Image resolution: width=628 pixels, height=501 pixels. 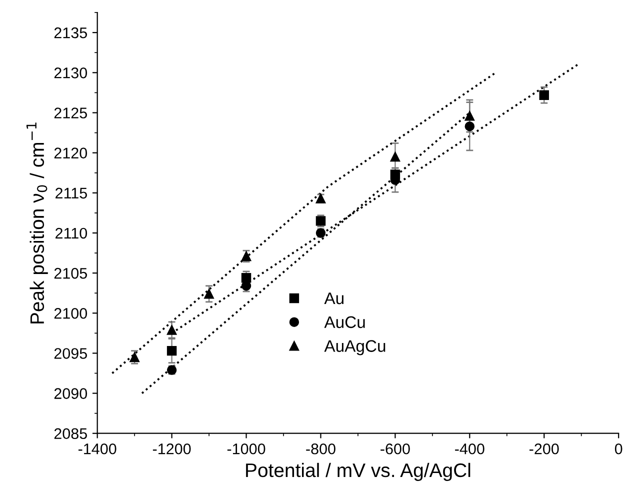 I want to click on y-tick-label: 2125, so click(x=70, y=113).